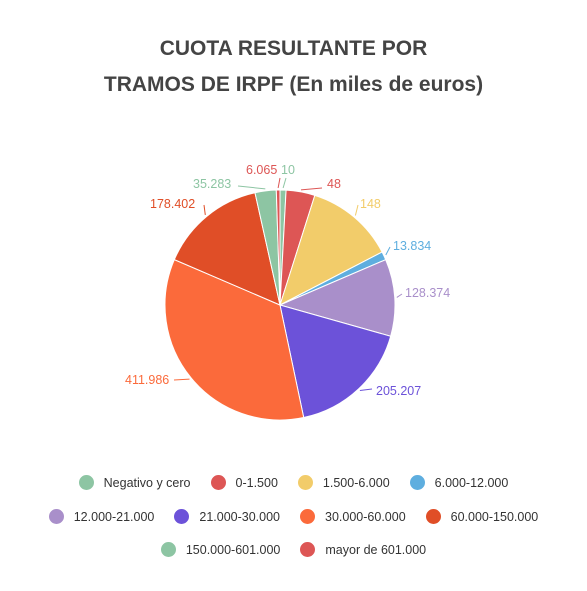  I want to click on legend-label: mayor de 601.000, so click(376, 549).